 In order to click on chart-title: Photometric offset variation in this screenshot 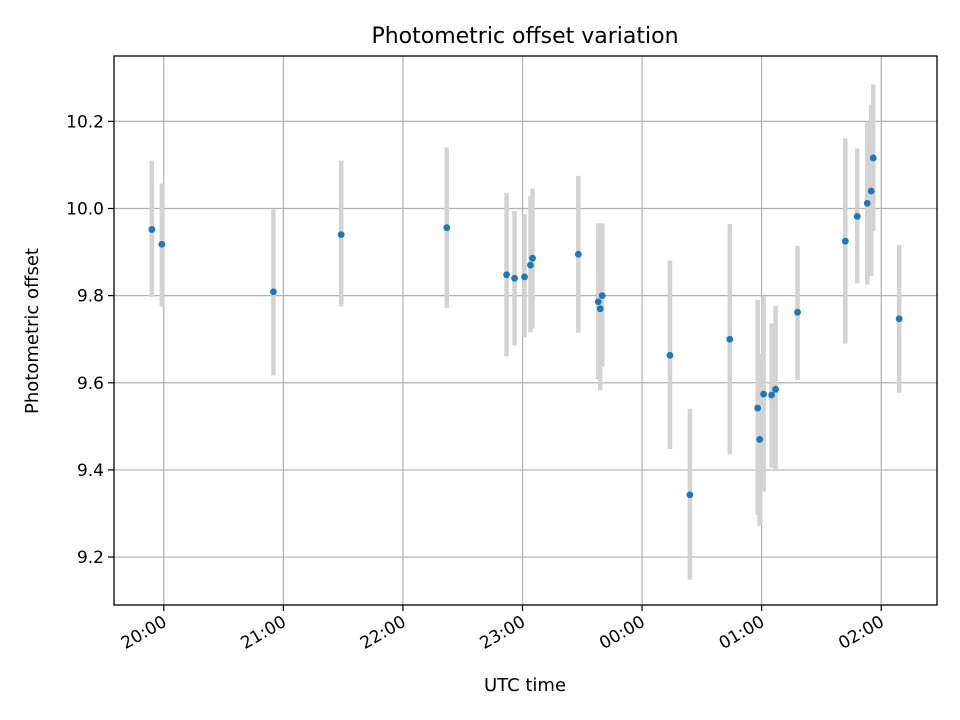, I will do `click(524, 36)`.